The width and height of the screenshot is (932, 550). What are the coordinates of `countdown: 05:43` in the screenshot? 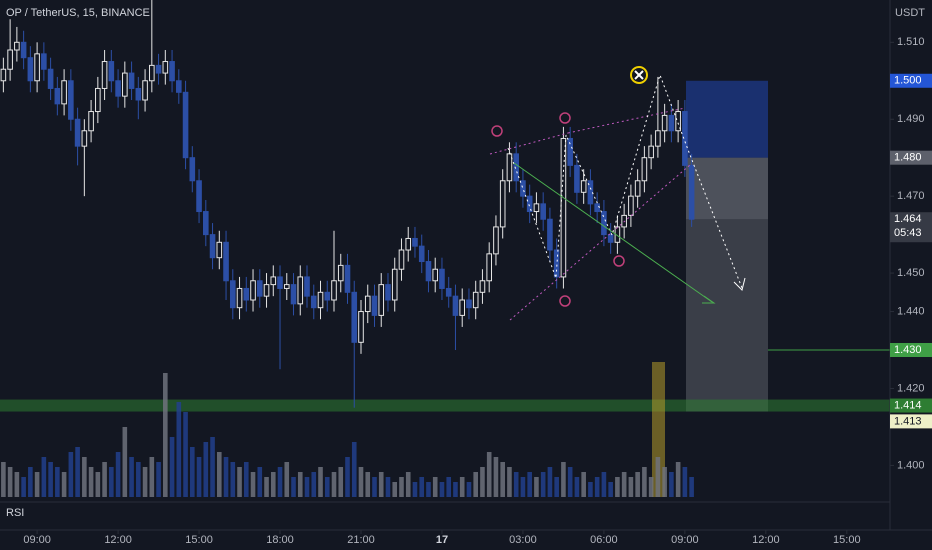 It's located at (908, 233).